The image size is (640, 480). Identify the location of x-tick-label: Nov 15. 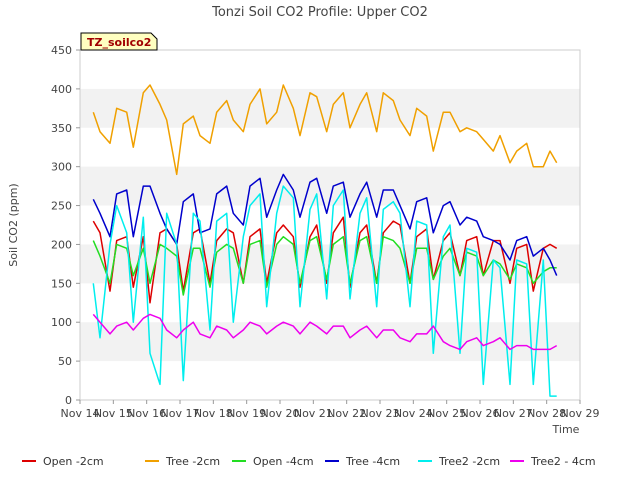
(113, 413).